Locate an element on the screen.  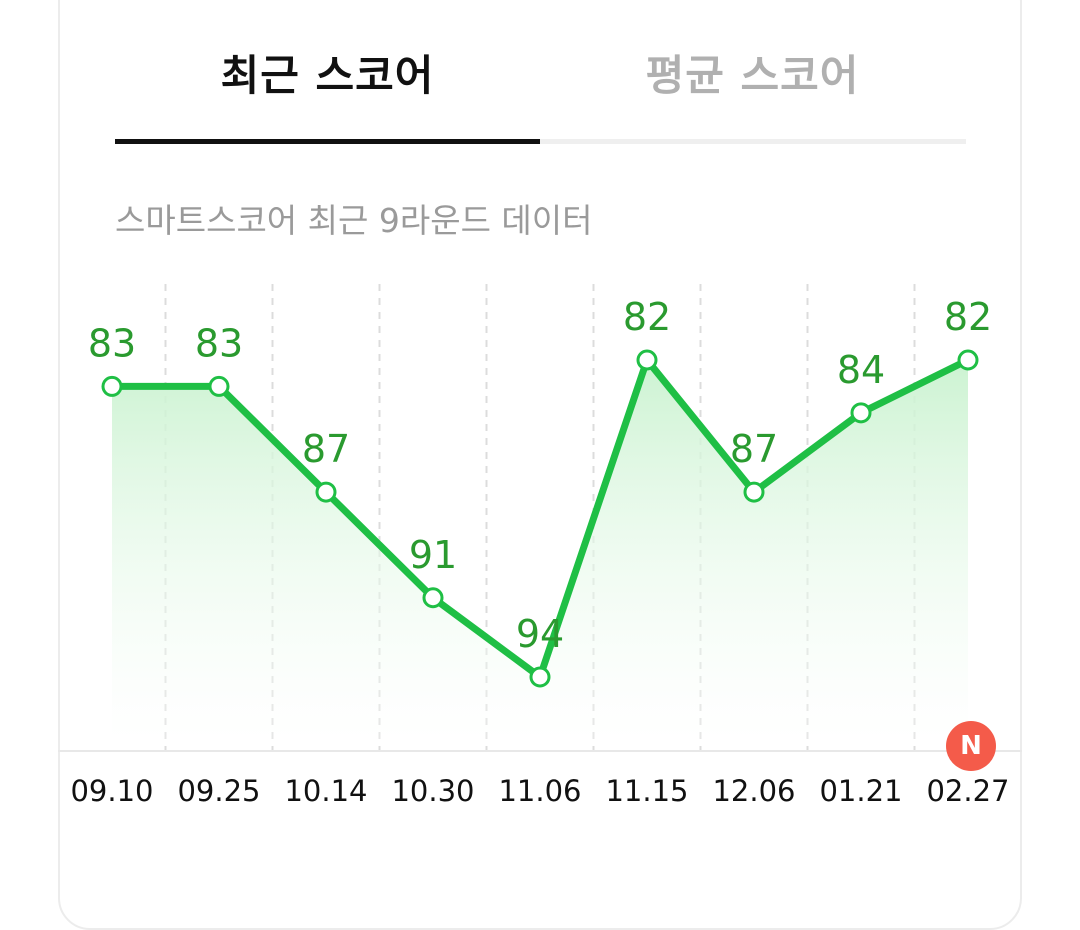
value-label: 84 is located at coordinates (861, 370).